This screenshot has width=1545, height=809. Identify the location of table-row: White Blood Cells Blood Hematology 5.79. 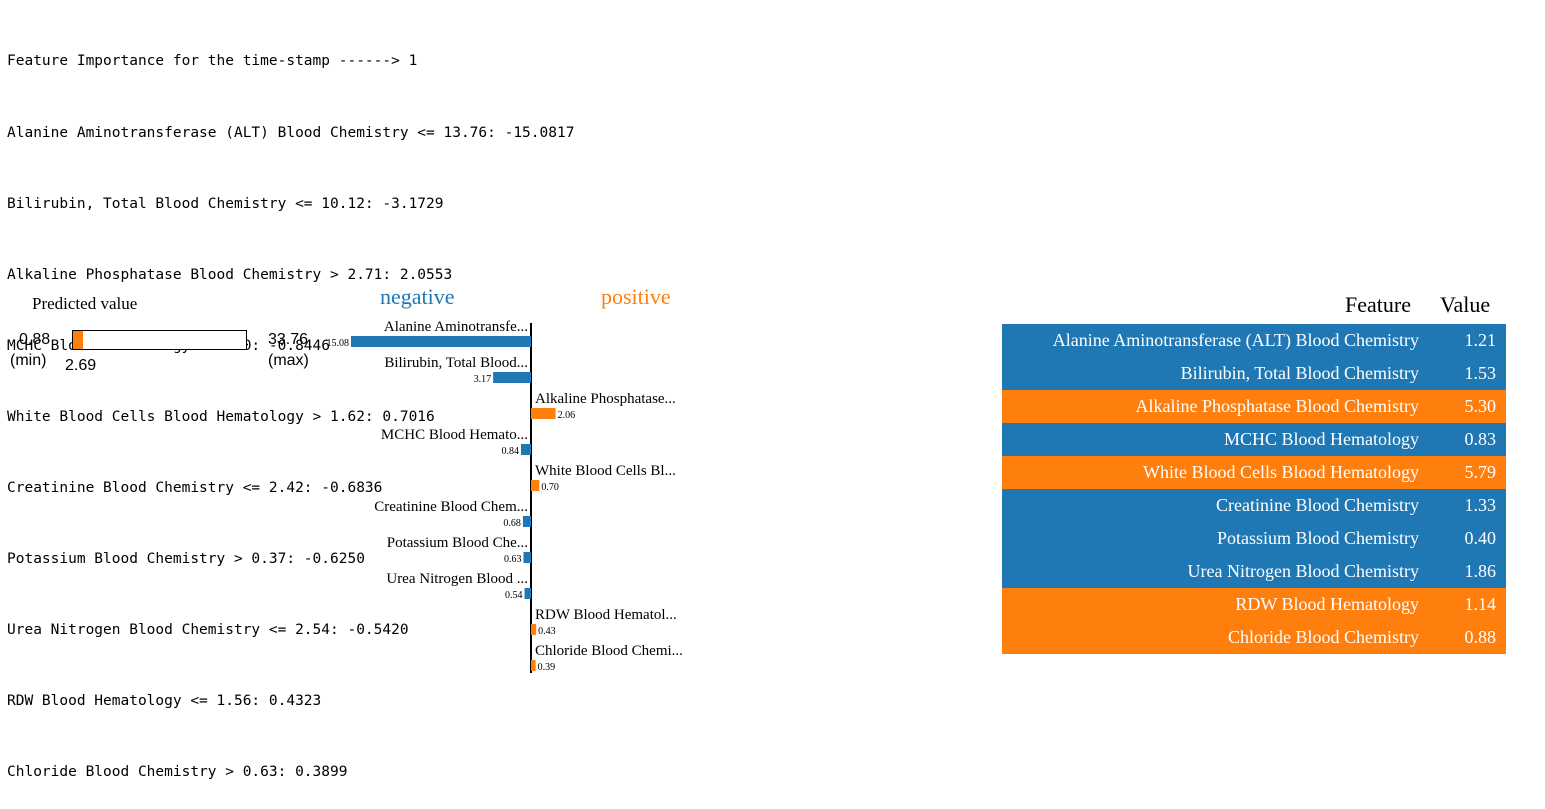
(1254, 472).